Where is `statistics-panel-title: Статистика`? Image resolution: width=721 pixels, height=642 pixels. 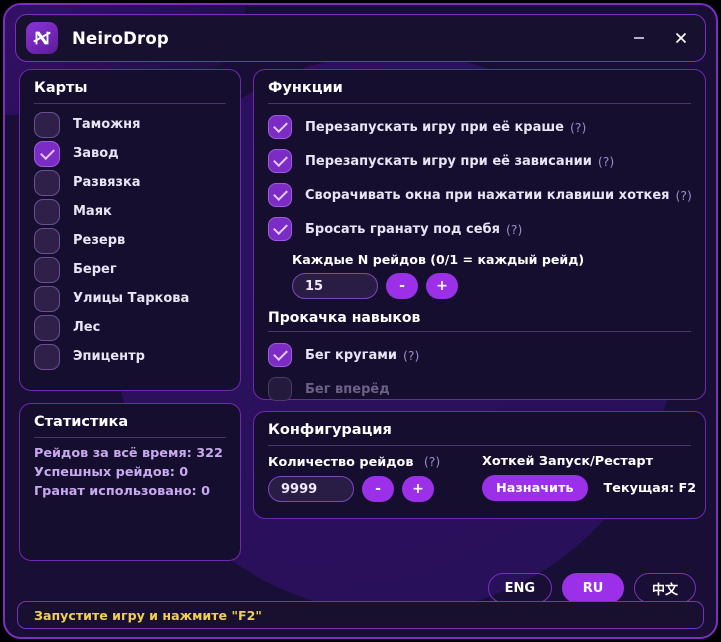
statistics-panel-title: Статистика is located at coordinates (81, 422).